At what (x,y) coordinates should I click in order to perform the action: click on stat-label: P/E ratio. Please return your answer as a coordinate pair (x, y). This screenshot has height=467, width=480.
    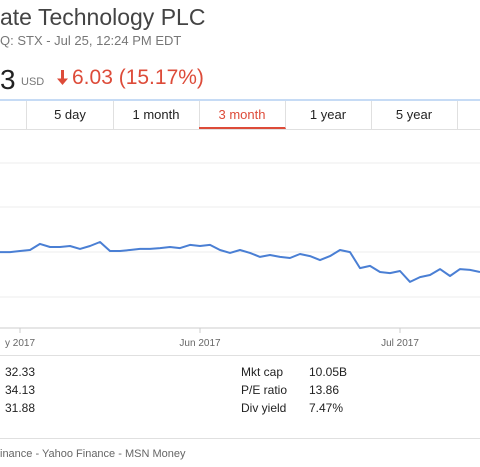
    Looking at the image, I should click on (264, 390).